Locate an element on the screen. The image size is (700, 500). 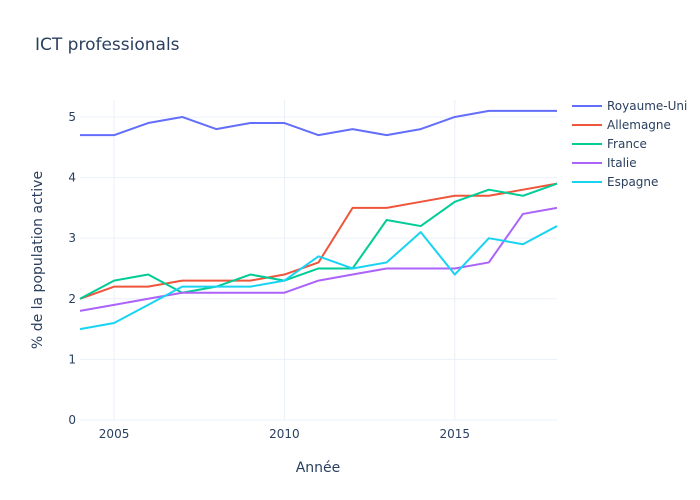
legend-item: Espagne is located at coordinates (615, 182).